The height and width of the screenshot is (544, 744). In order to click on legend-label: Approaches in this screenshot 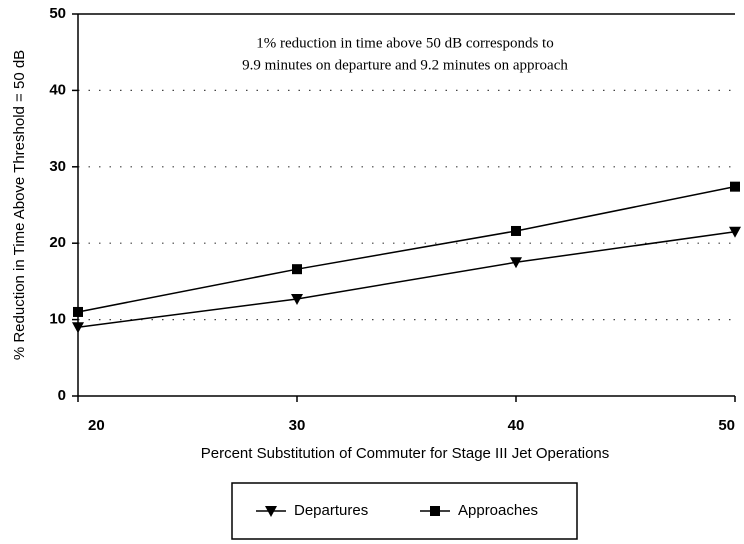, I will do `click(498, 510)`.